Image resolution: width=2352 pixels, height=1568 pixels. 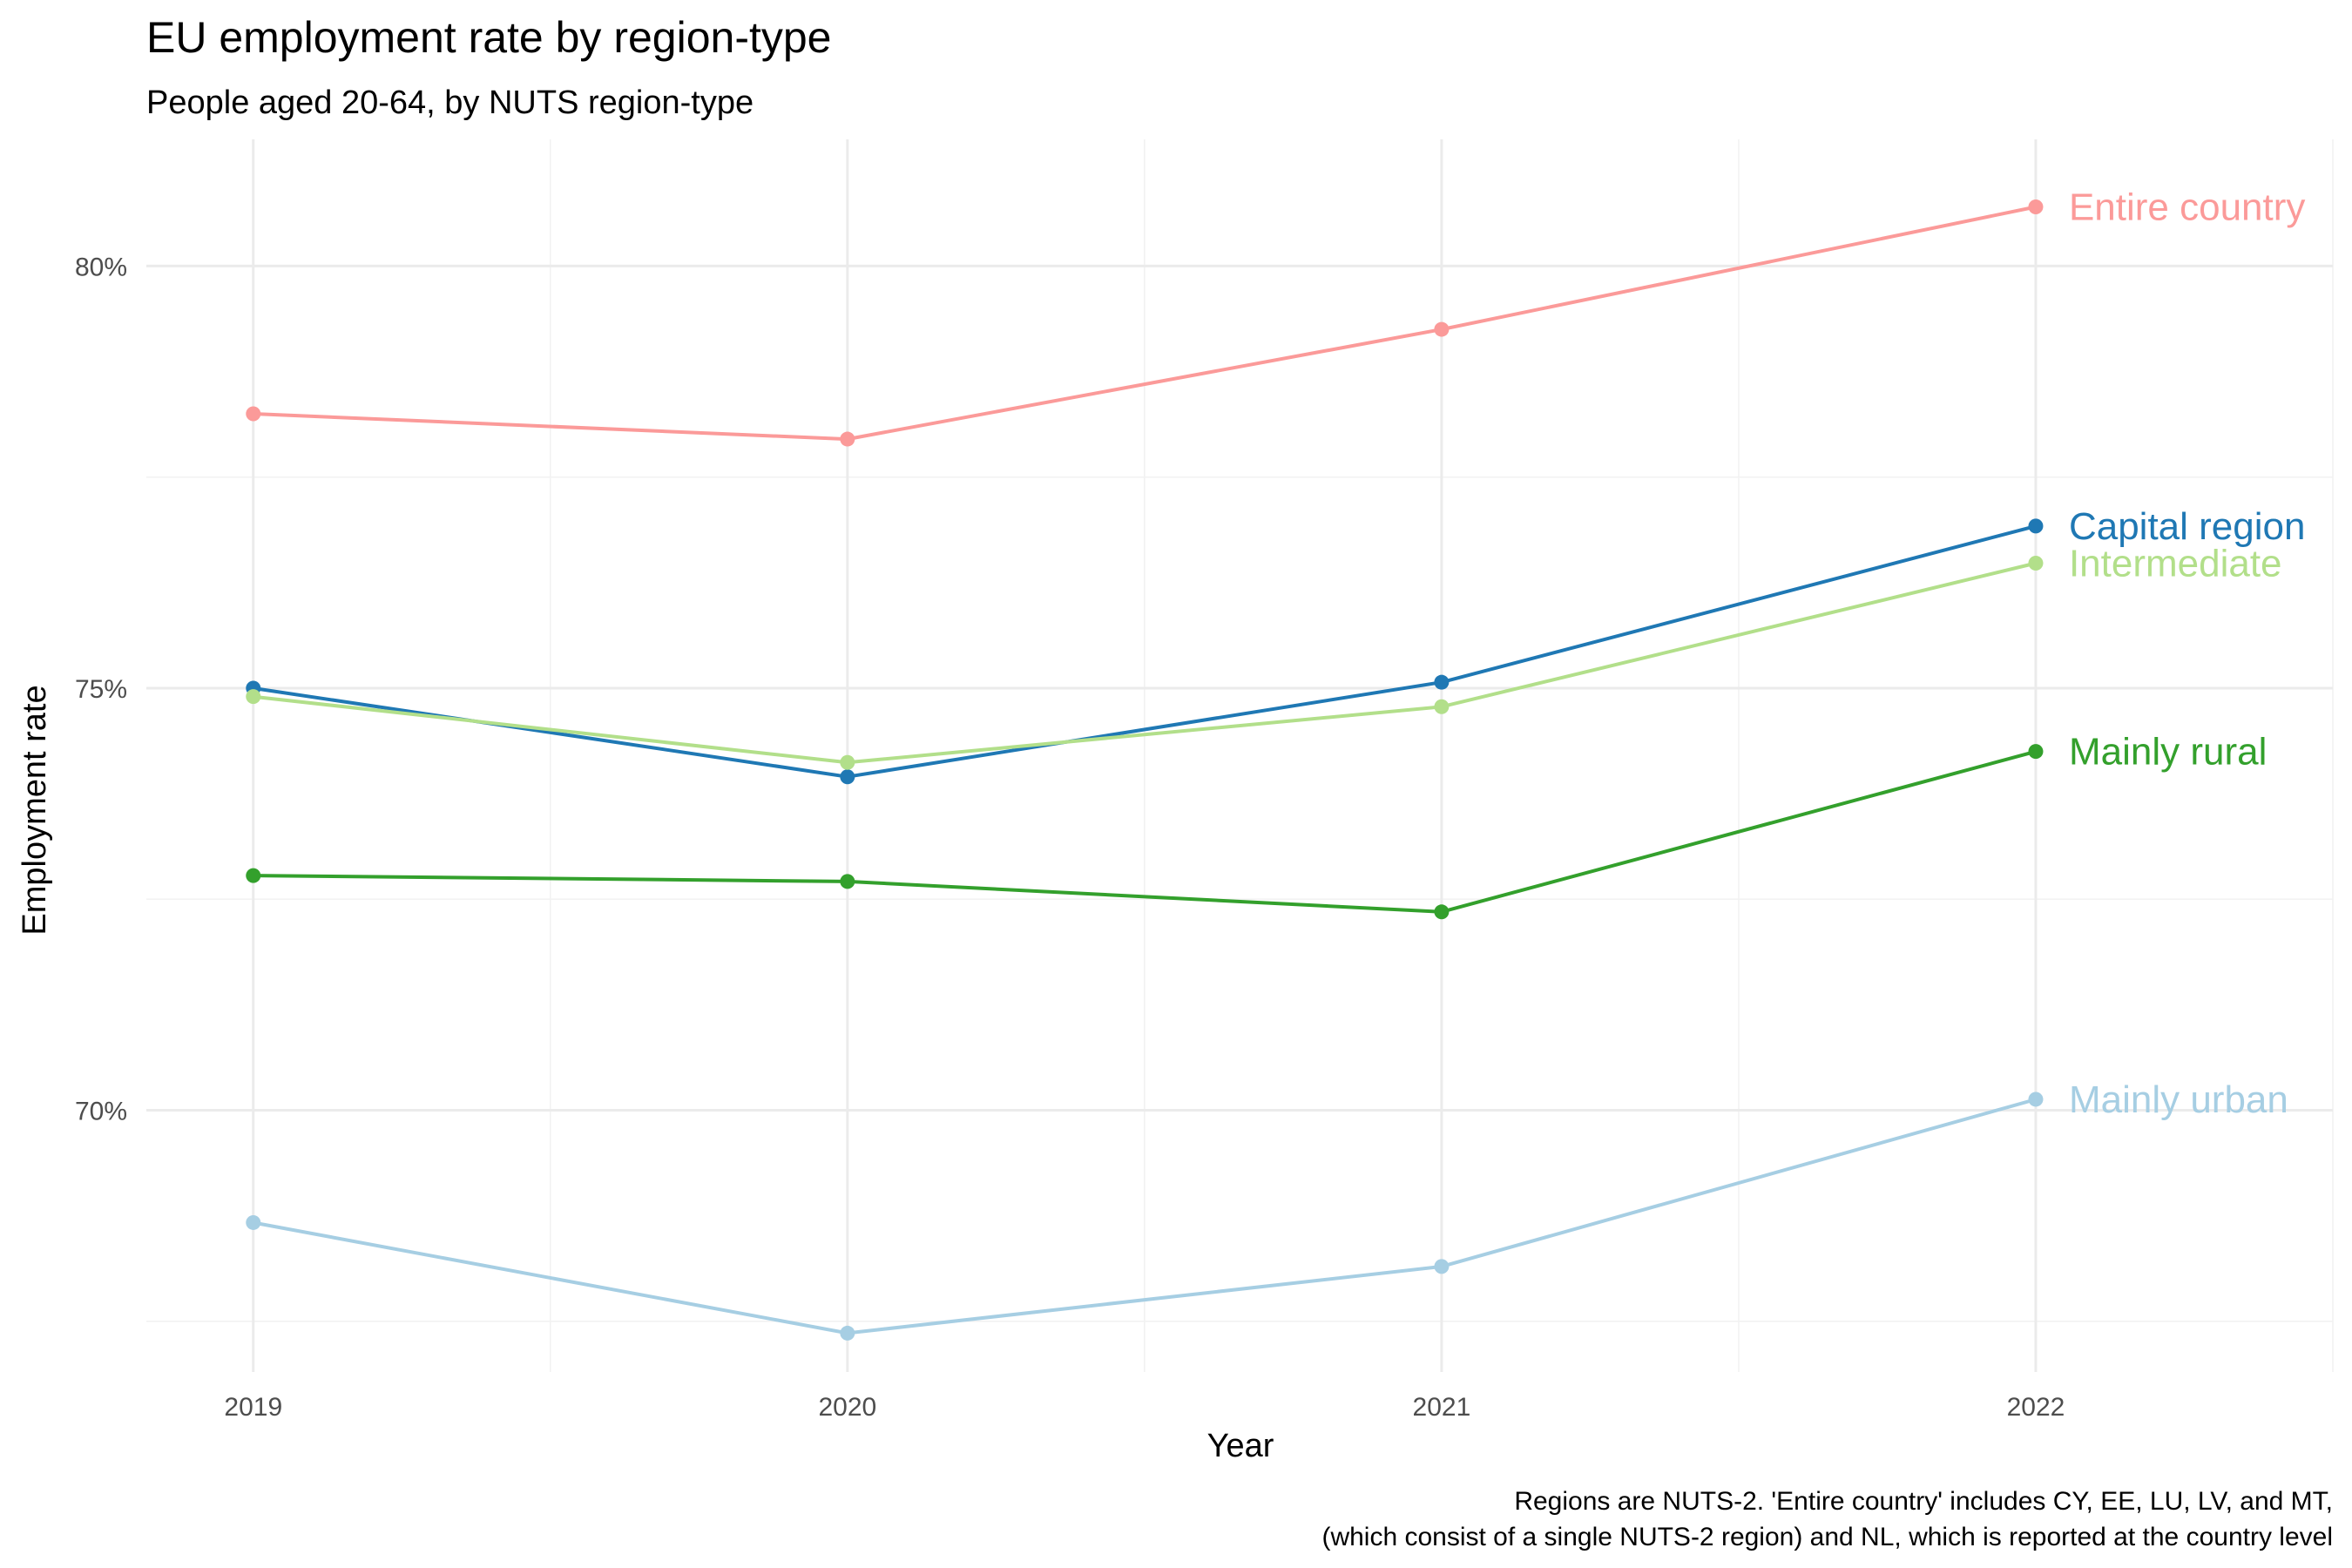 I want to click on x-tick-label: 2019, so click(x=253, y=1408).